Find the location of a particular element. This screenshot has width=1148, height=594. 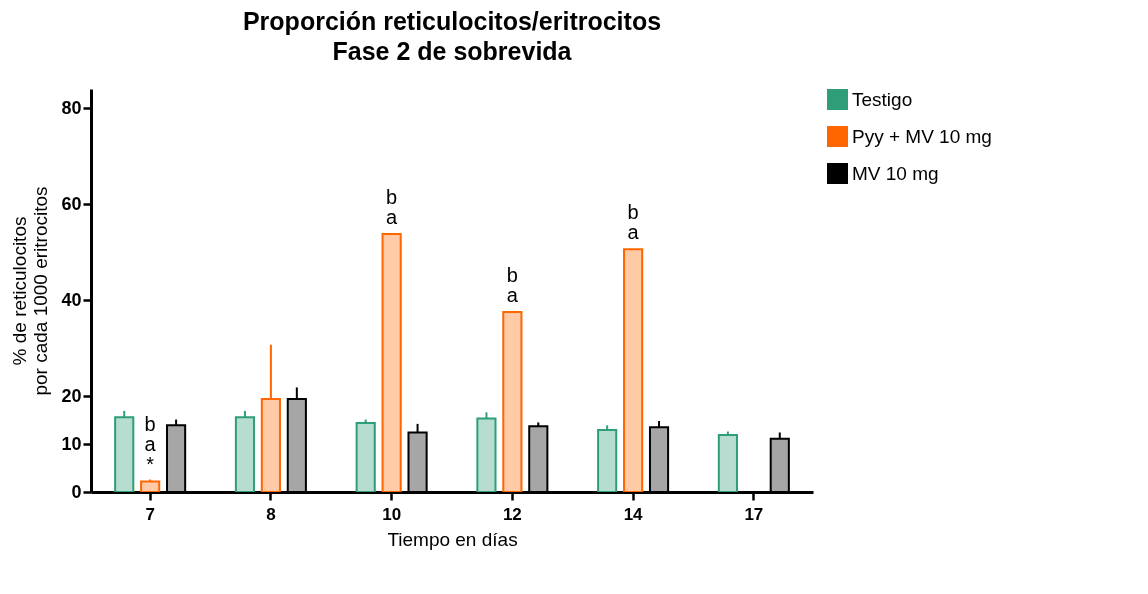

x-tick-label: 7 is located at coordinates (150, 514).